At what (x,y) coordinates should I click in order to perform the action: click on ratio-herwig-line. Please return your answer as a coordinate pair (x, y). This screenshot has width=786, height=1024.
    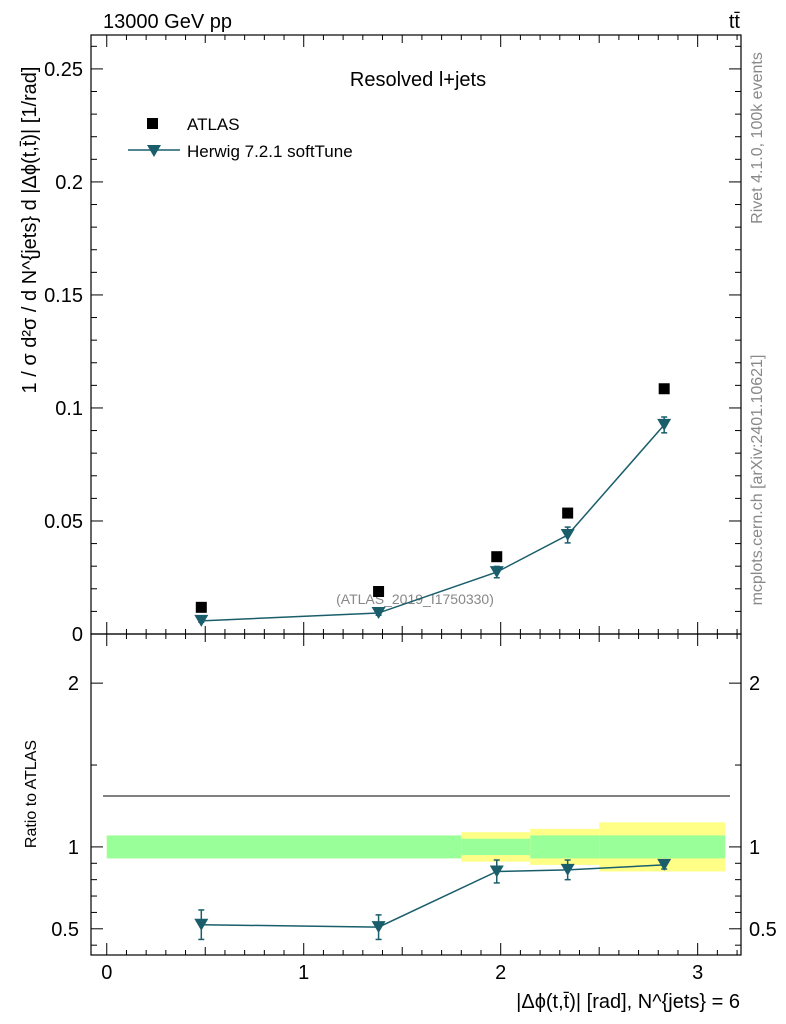
    Looking at the image, I should click on (433, 896).